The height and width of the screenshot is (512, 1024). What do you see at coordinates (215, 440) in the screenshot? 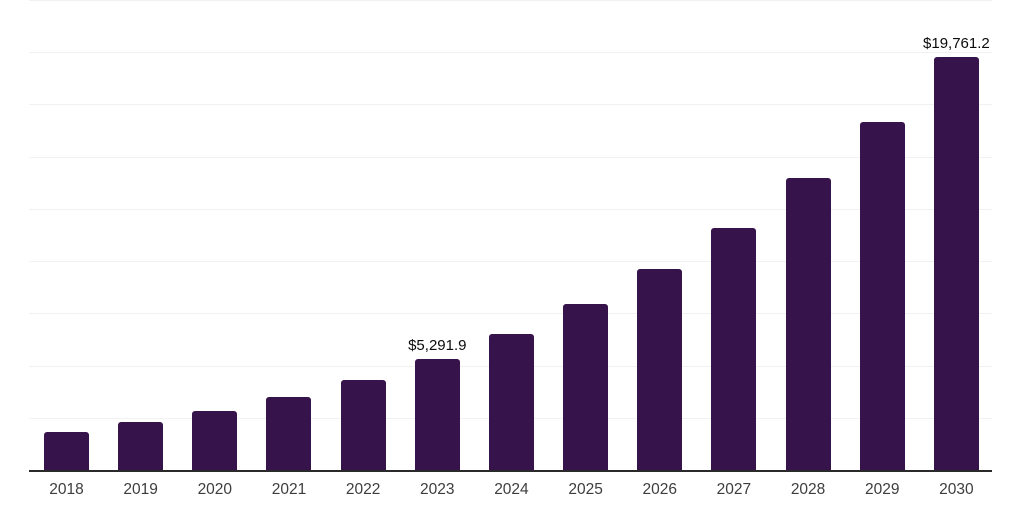
I see `bar-2020` at bounding box center [215, 440].